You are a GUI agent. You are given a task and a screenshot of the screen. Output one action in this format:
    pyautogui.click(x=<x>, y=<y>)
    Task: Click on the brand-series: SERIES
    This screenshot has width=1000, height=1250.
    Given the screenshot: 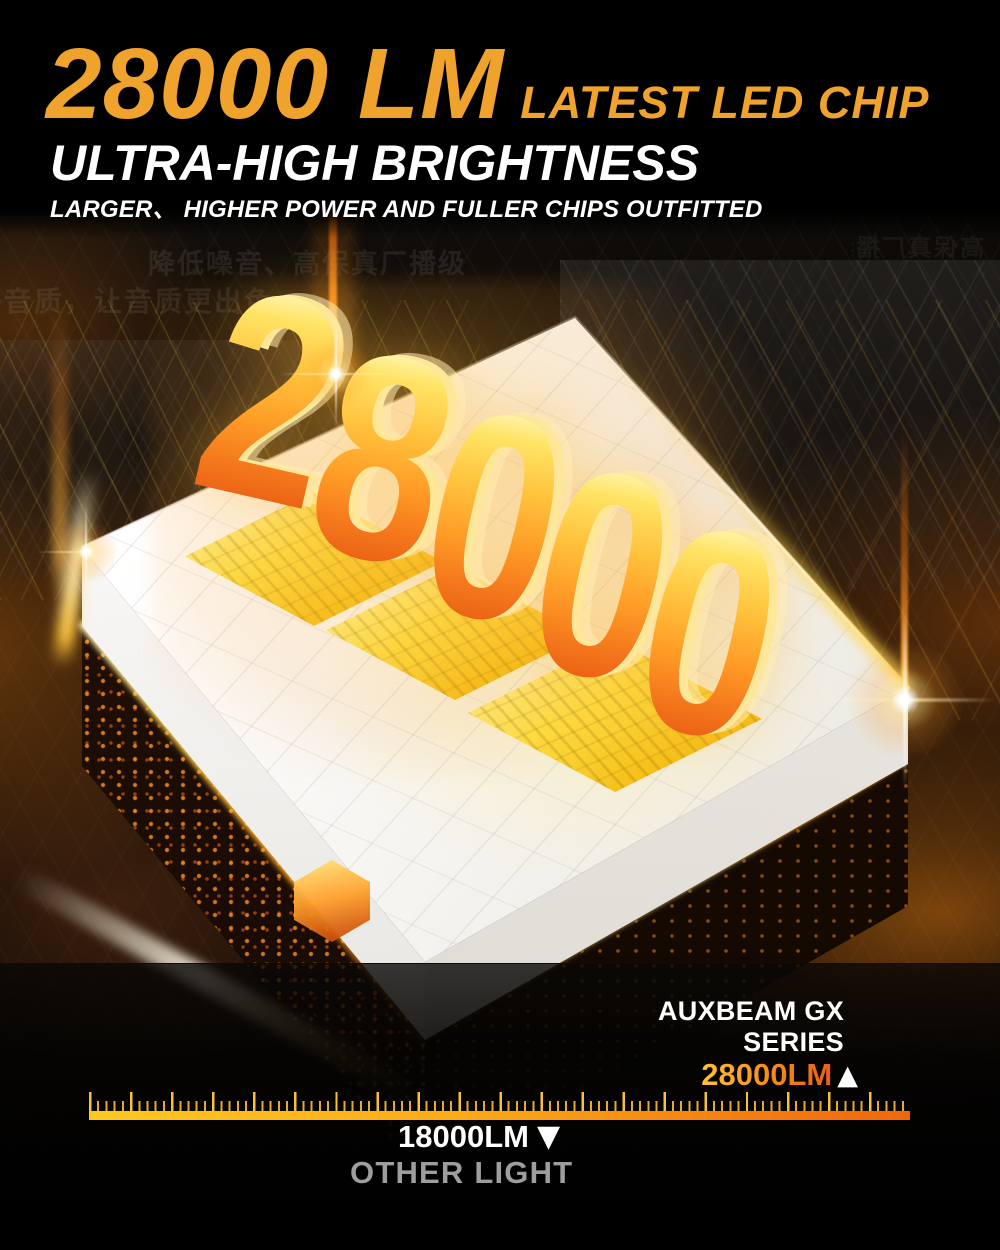 What is the action you would take?
    pyautogui.click(x=793, y=1042)
    